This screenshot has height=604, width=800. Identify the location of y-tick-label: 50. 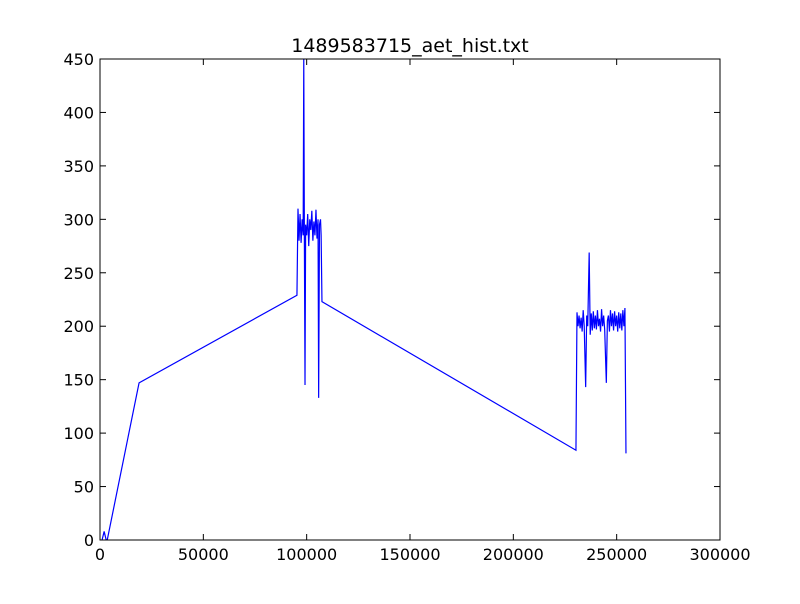
(84, 487).